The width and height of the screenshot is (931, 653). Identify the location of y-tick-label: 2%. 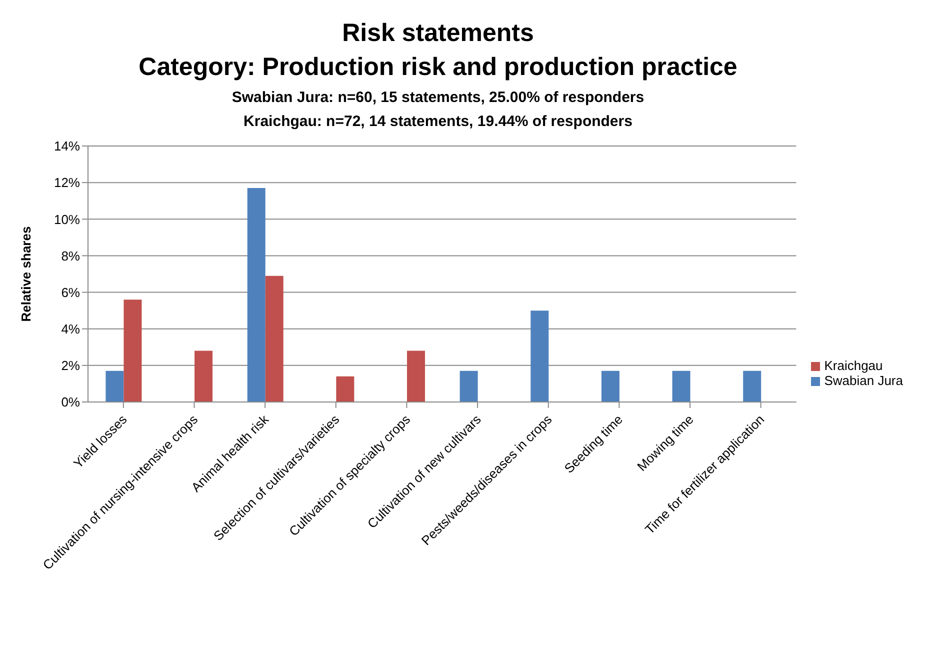
(70, 366).